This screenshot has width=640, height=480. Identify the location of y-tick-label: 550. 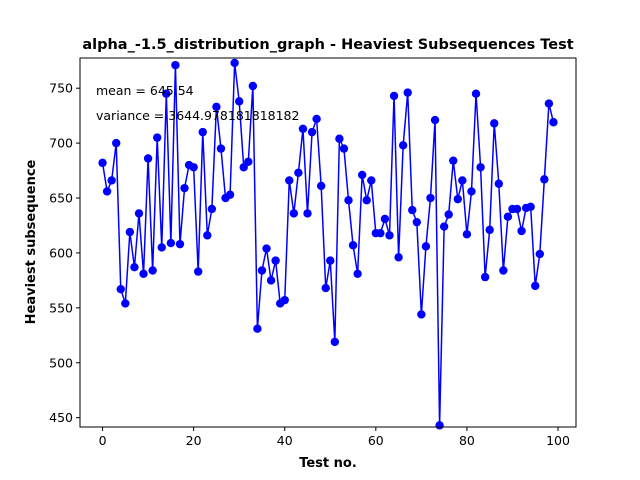
(61, 307).